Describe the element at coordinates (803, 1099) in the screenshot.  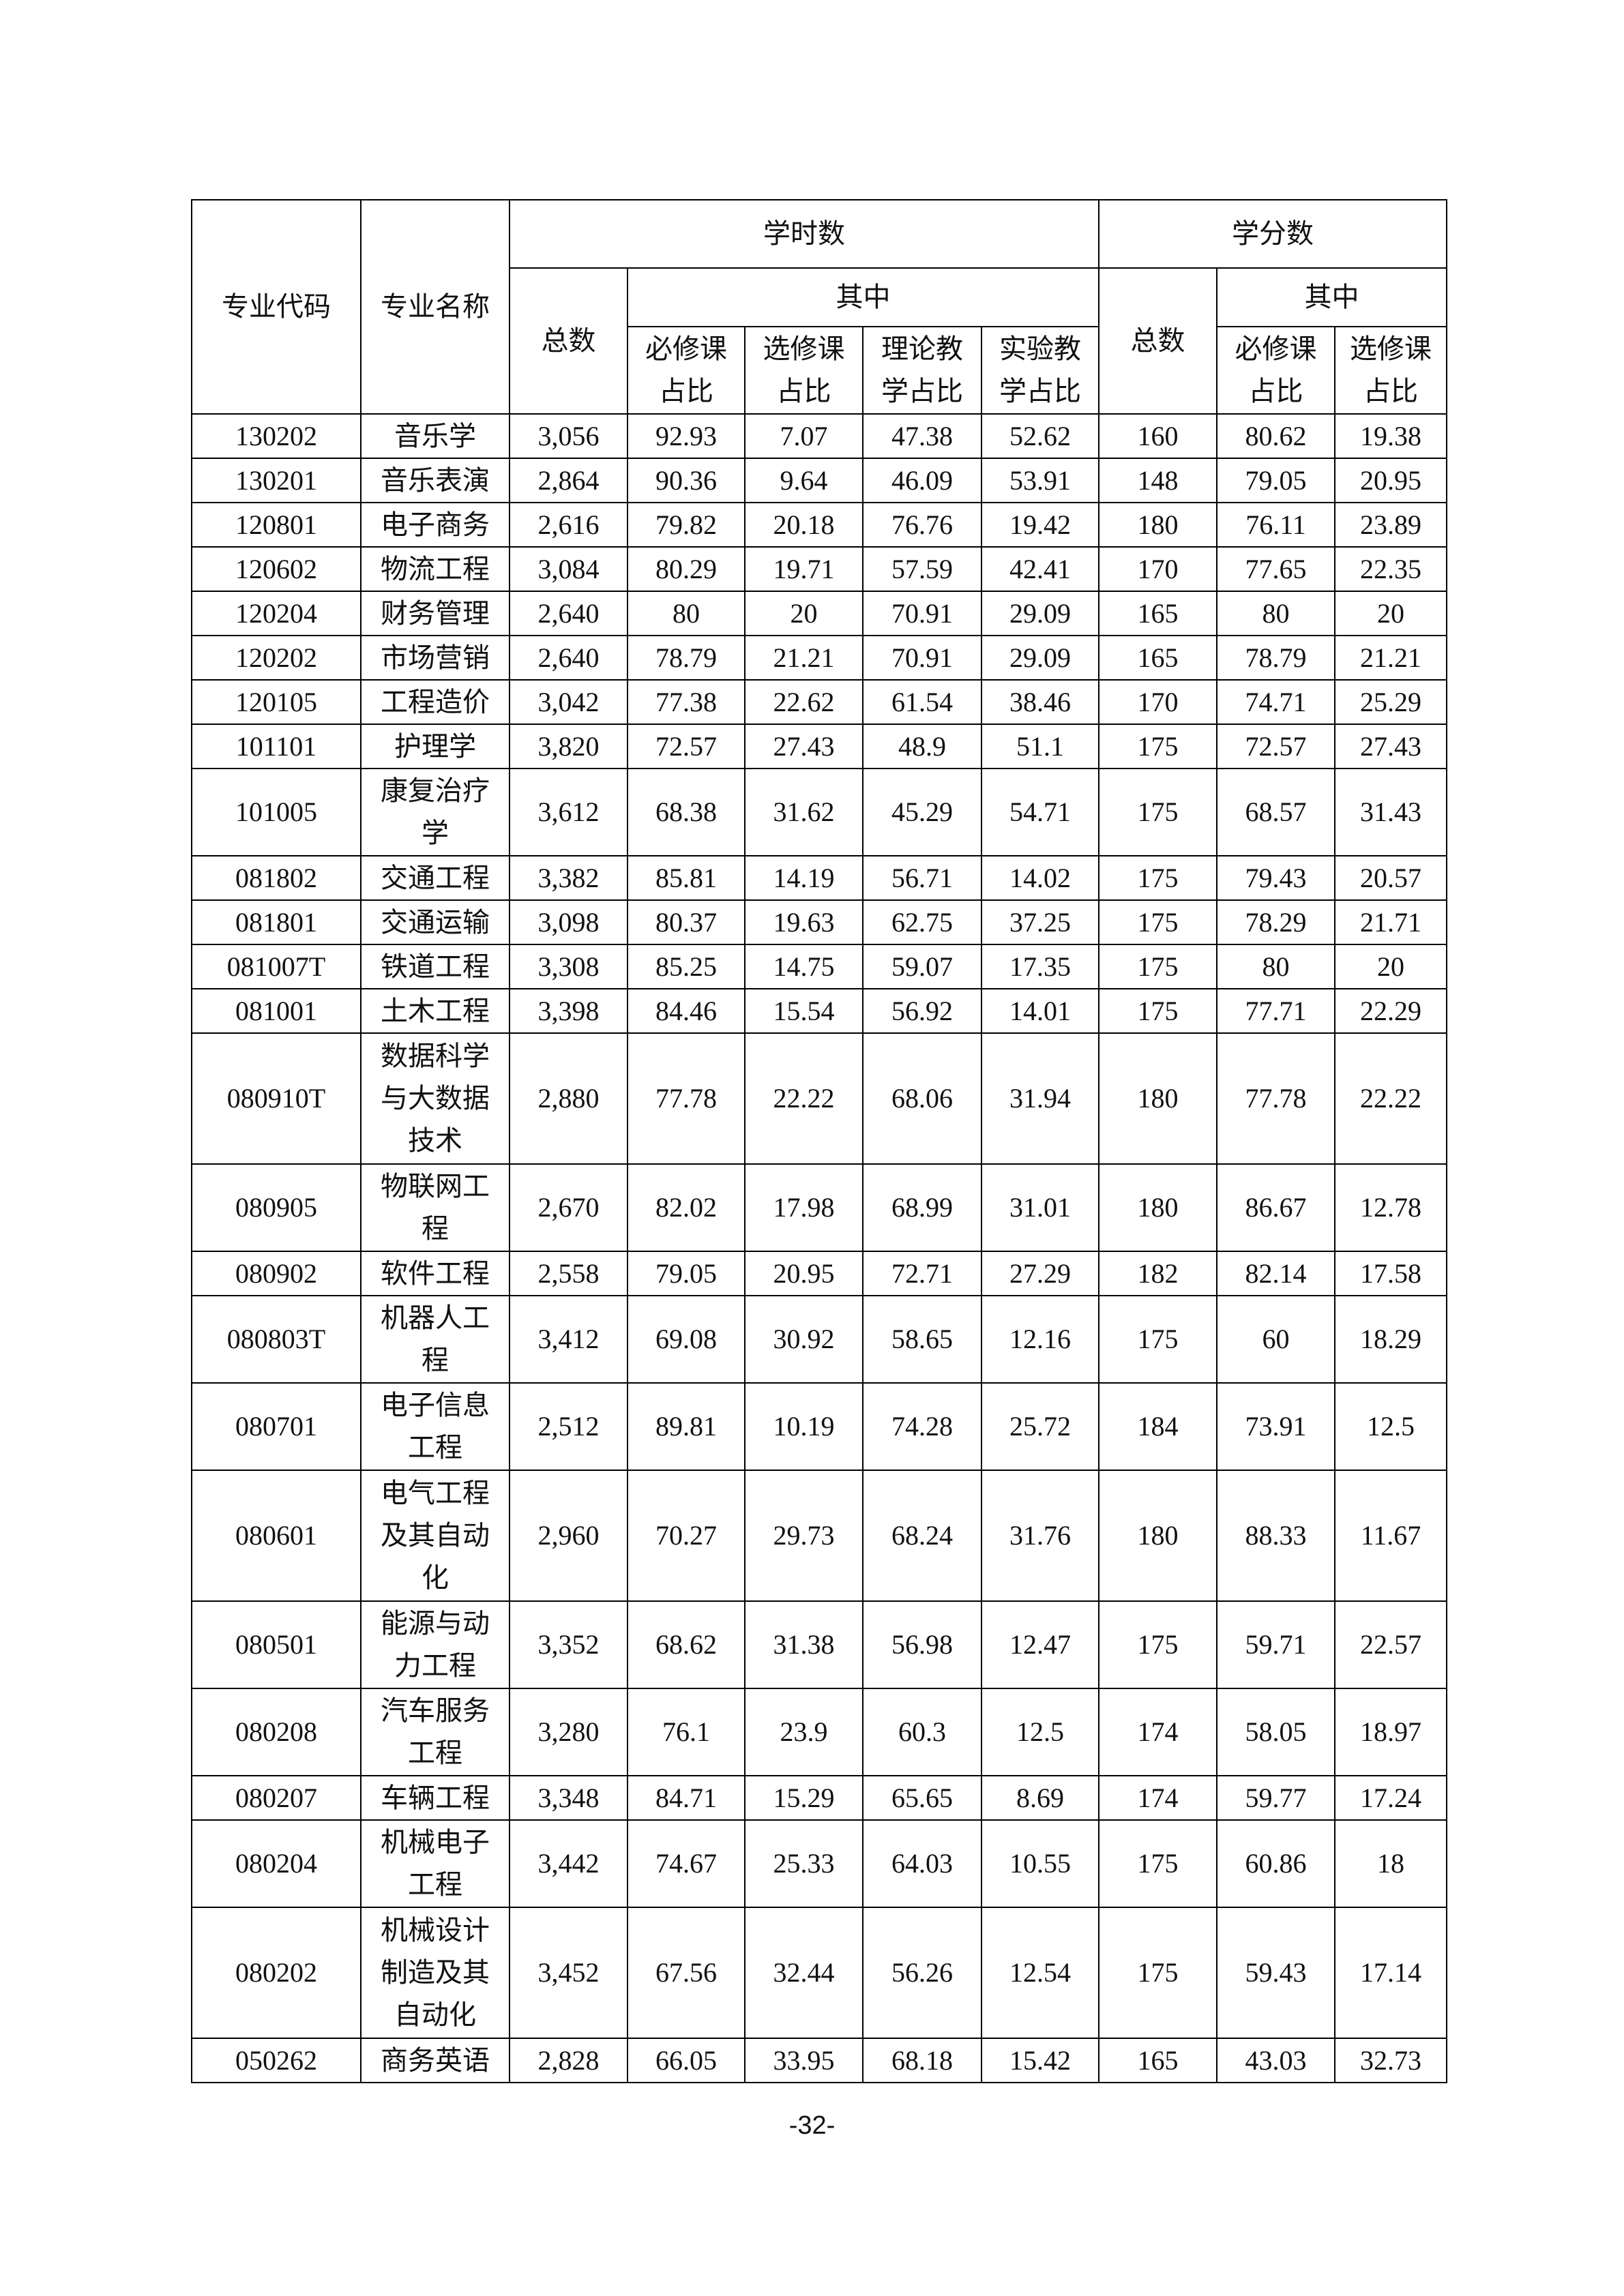
I see `hours-elective-ratio: 22.22` at that location.